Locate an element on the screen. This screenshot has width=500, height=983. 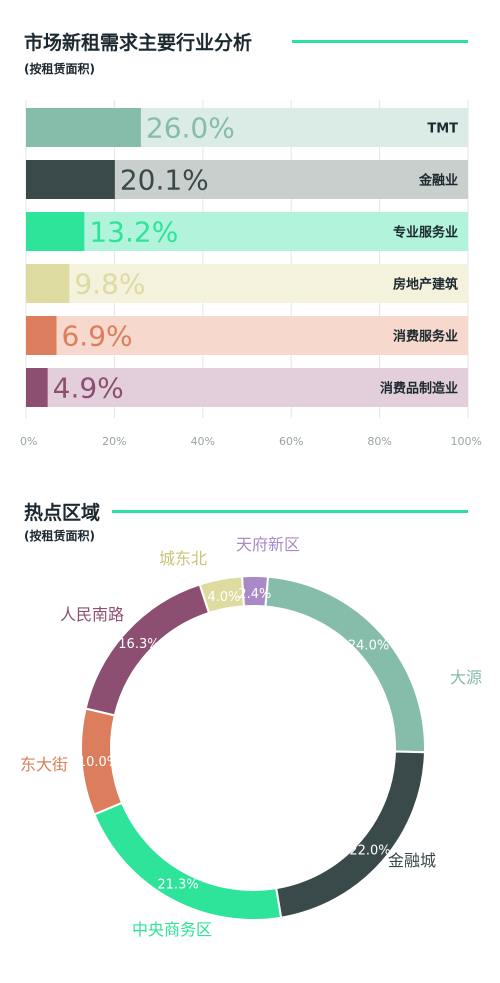
bar-chart-subtitle: (按租赁面积) is located at coordinates (59, 69).